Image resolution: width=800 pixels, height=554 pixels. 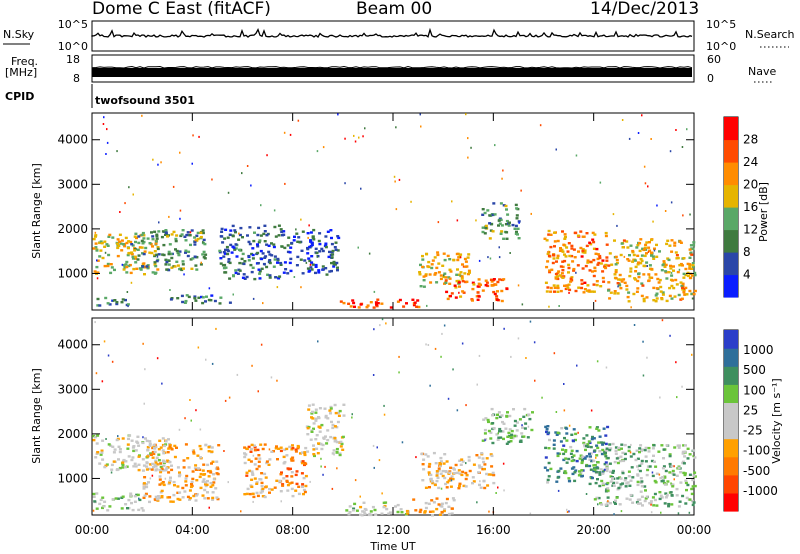 What do you see at coordinates (394, 9) in the screenshot?
I see `beam-label: Beam 00` at bounding box center [394, 9].